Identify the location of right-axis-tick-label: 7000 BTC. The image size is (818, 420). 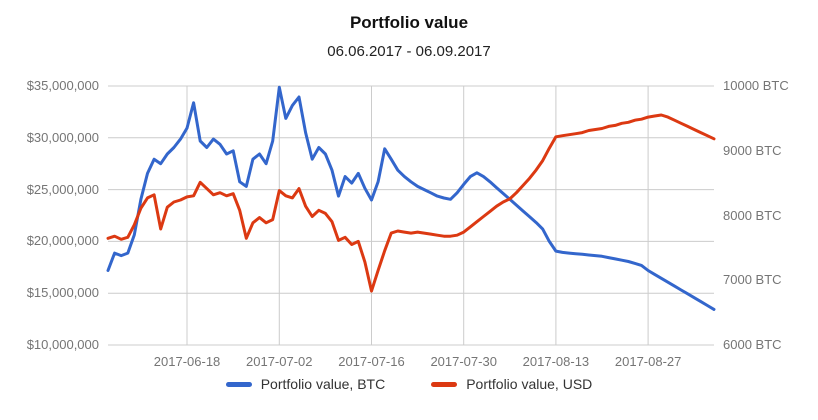
(752, 280).